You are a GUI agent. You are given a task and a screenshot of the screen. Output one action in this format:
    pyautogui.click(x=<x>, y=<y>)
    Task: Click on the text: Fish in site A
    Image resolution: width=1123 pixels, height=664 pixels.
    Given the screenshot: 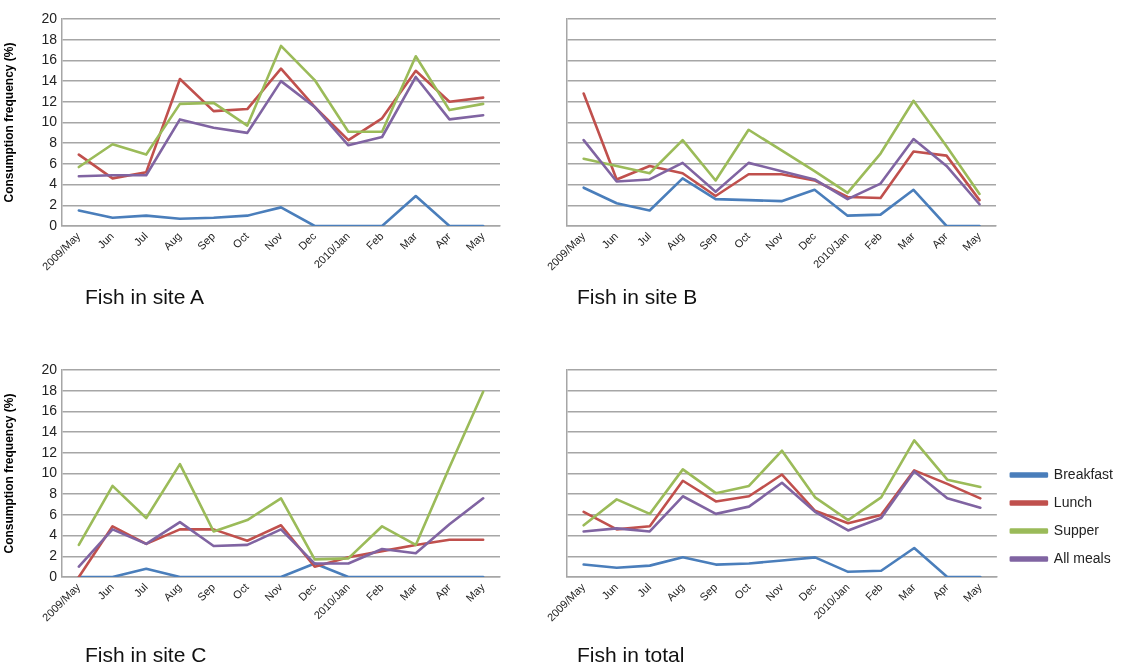 What is the action you would take?
    pyautogui.click(x=145, y=296)
    